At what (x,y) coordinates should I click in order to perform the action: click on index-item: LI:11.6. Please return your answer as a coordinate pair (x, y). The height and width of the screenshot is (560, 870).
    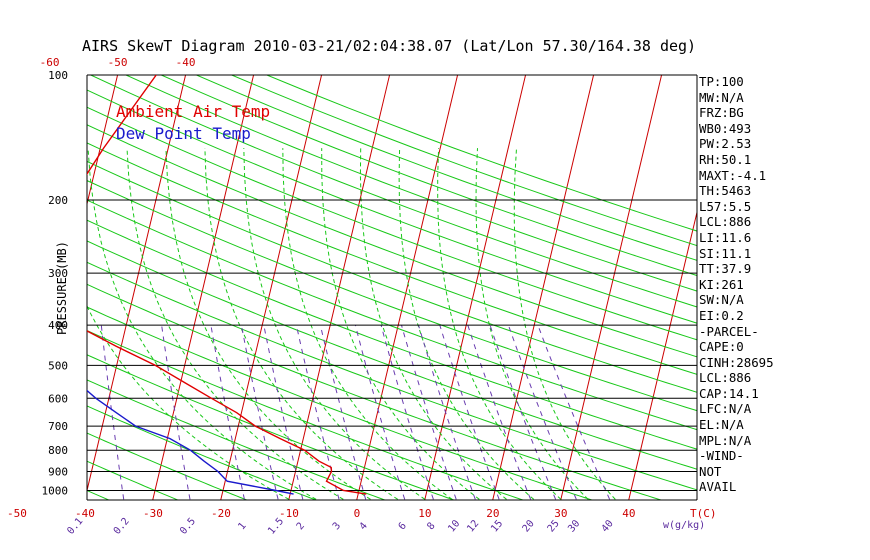
    Looking at the image, I should click on (725, 237).